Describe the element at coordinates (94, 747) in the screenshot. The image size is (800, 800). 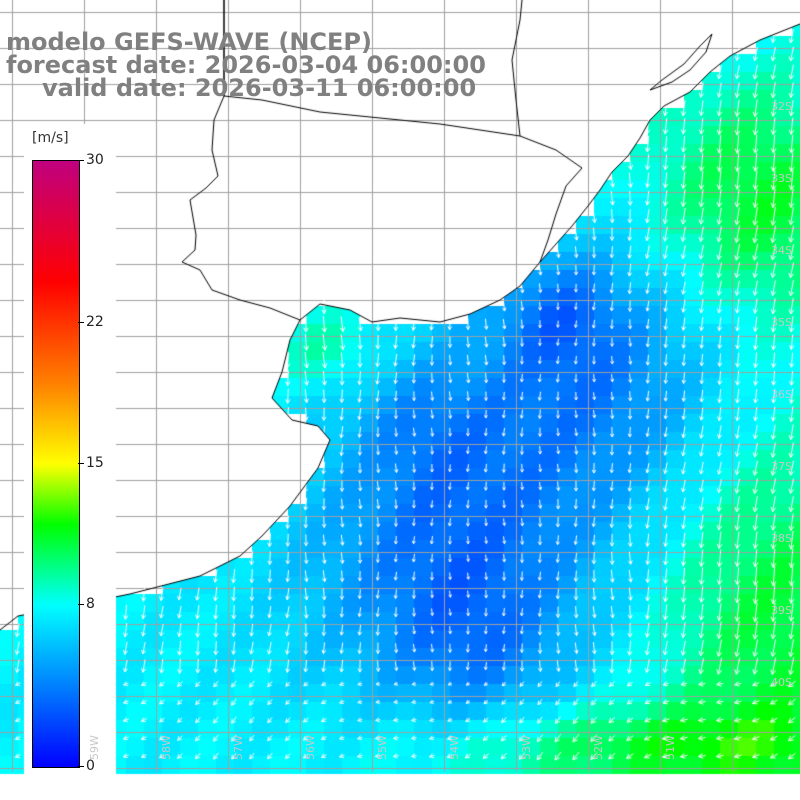
I see `longitude-label: 59W` at that location.